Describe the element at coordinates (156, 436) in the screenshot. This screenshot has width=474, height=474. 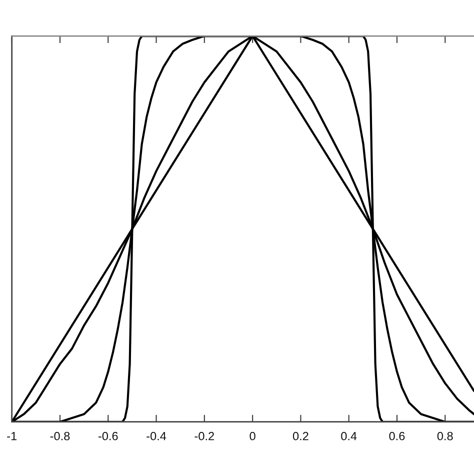
I see `x-tick-label: -0.4` at that location.